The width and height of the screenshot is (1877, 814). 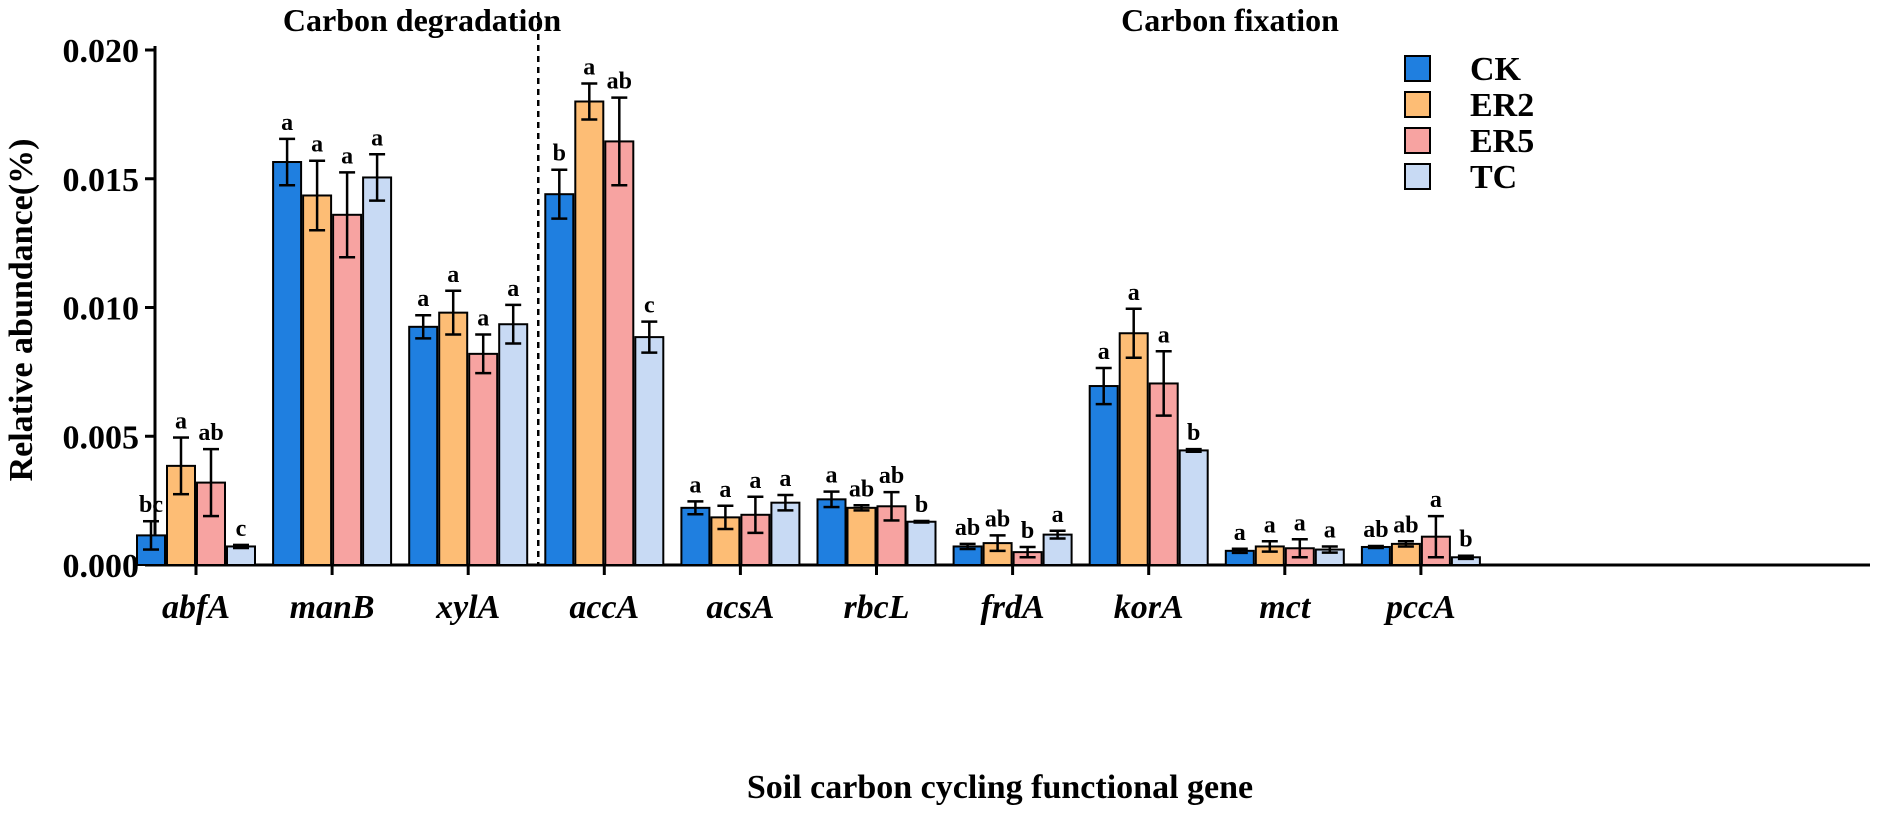 I want to click on bar-CK-acsA, so click(x=695, y=536).